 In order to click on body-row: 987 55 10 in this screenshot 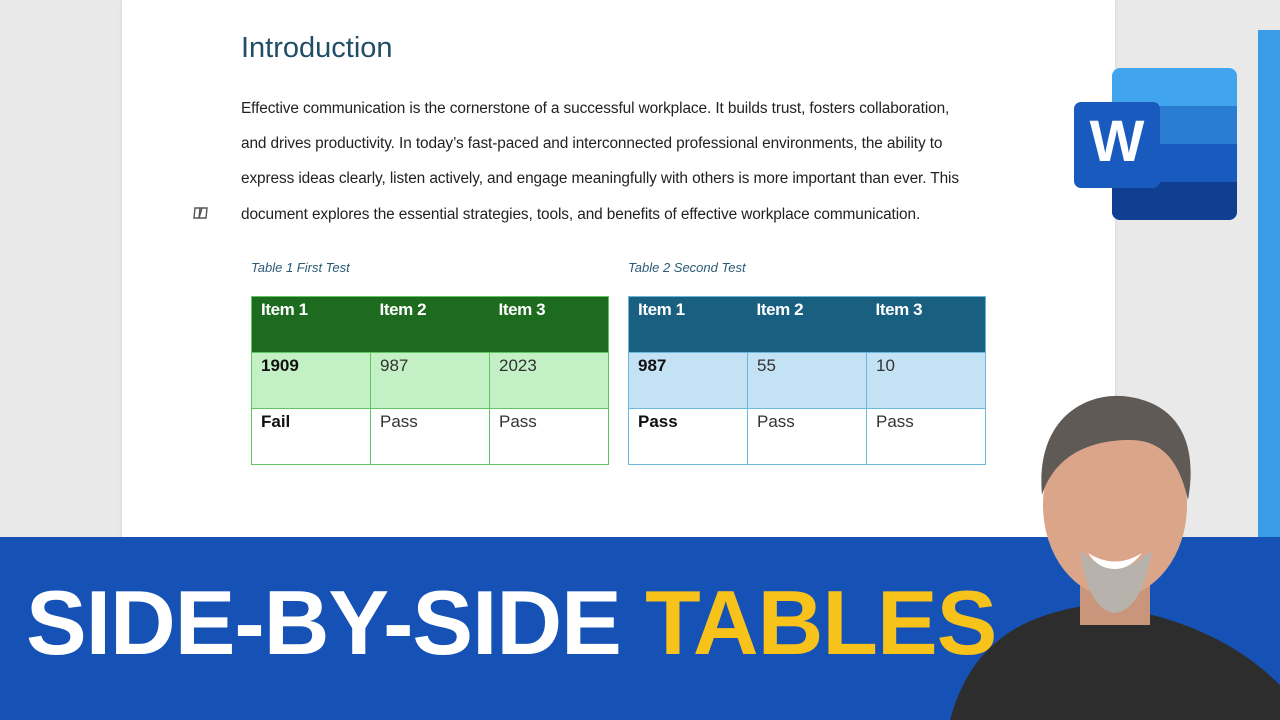, I will do `click(807, 380)`.